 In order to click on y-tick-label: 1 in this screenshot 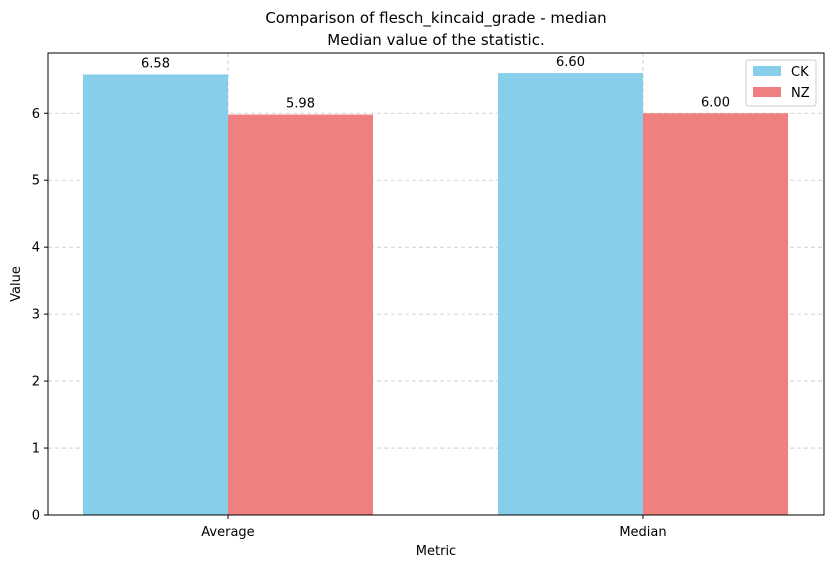, I will do `click(36, 449)`.